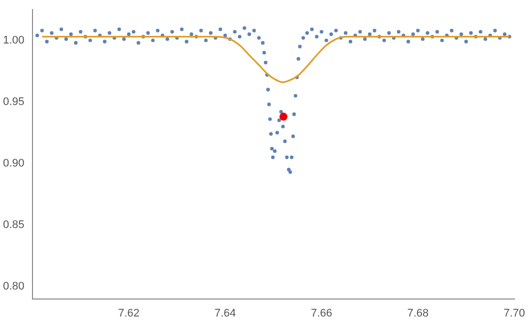  I want to click on y-tick-label: 0.95, so click(13, 102).